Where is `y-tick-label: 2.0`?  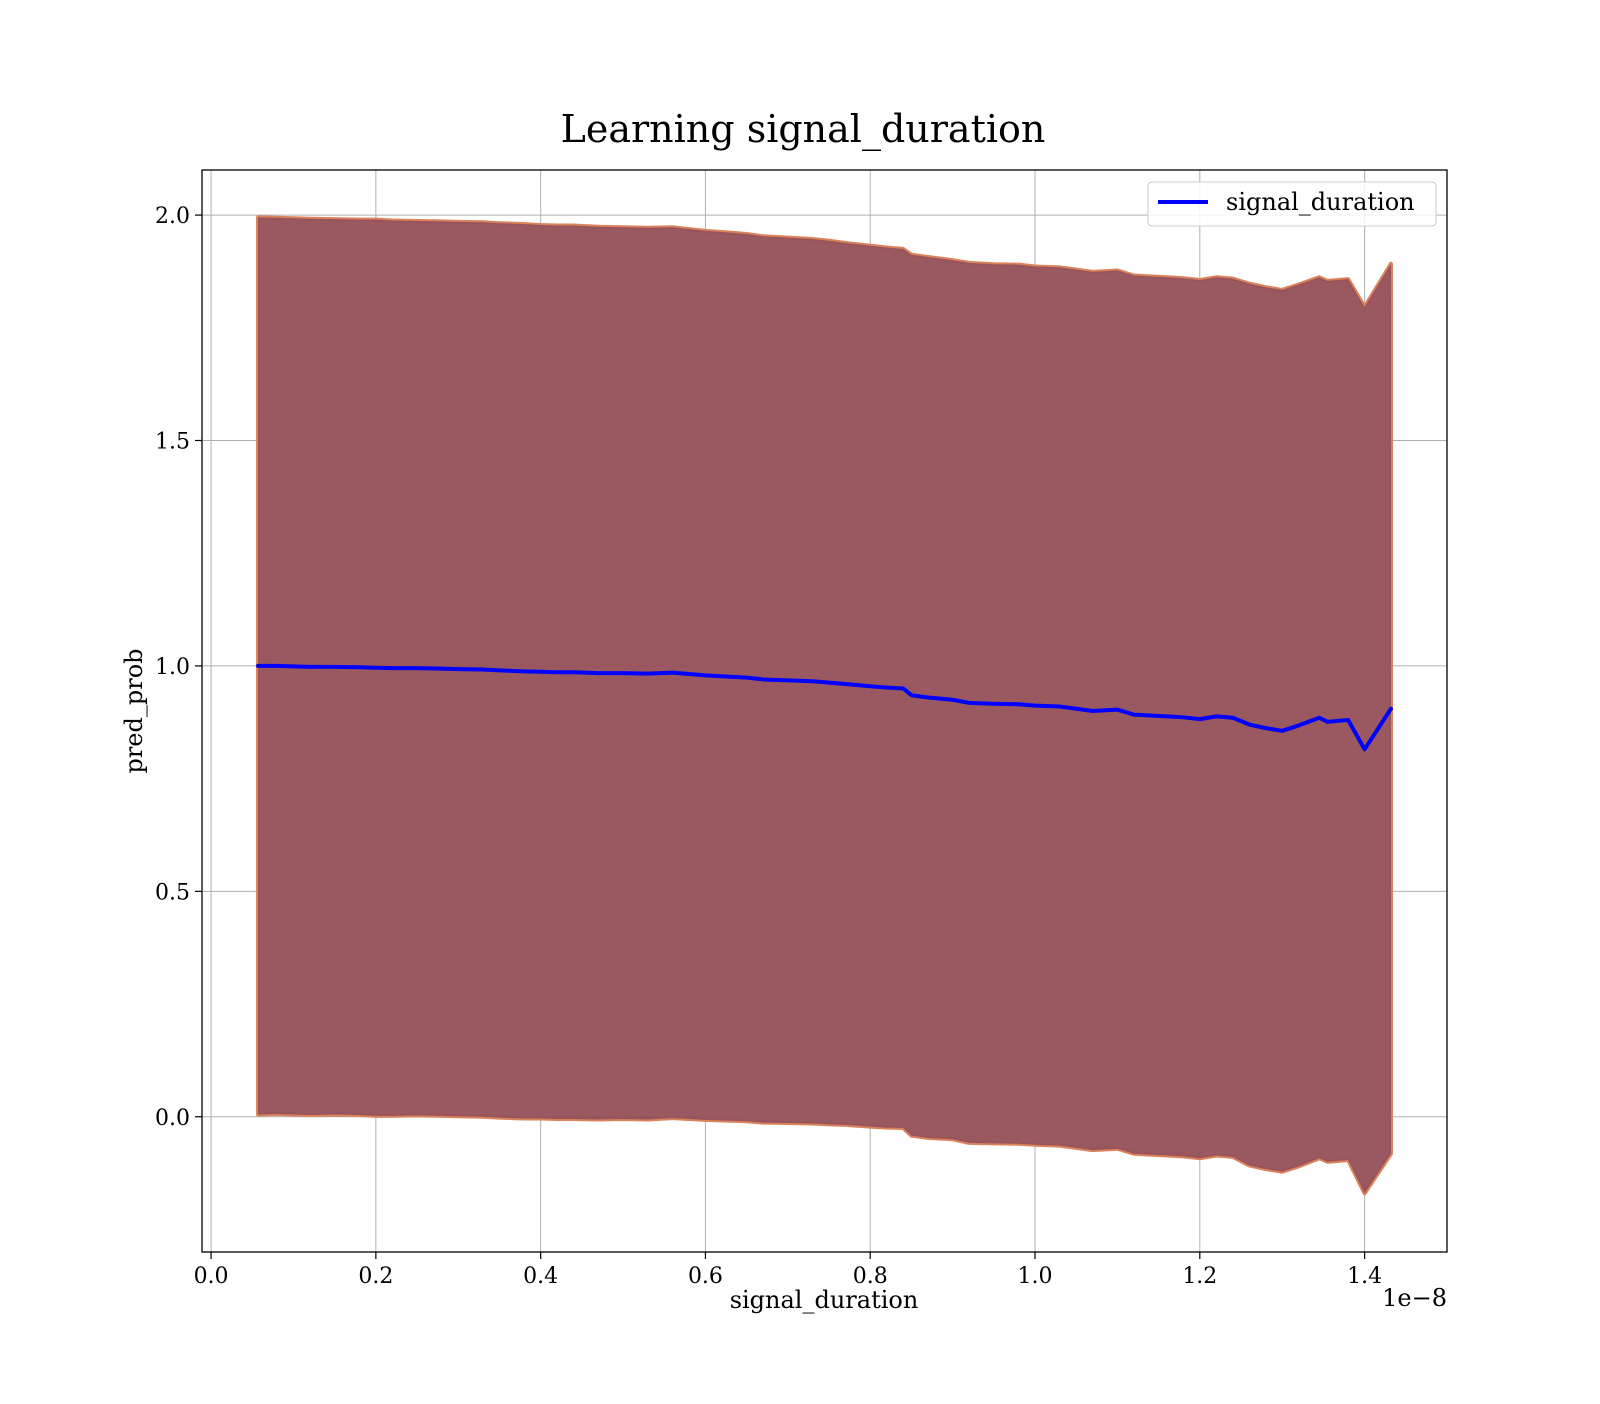
y-tick-label: 2.0 is located at coordinates (172, 216).